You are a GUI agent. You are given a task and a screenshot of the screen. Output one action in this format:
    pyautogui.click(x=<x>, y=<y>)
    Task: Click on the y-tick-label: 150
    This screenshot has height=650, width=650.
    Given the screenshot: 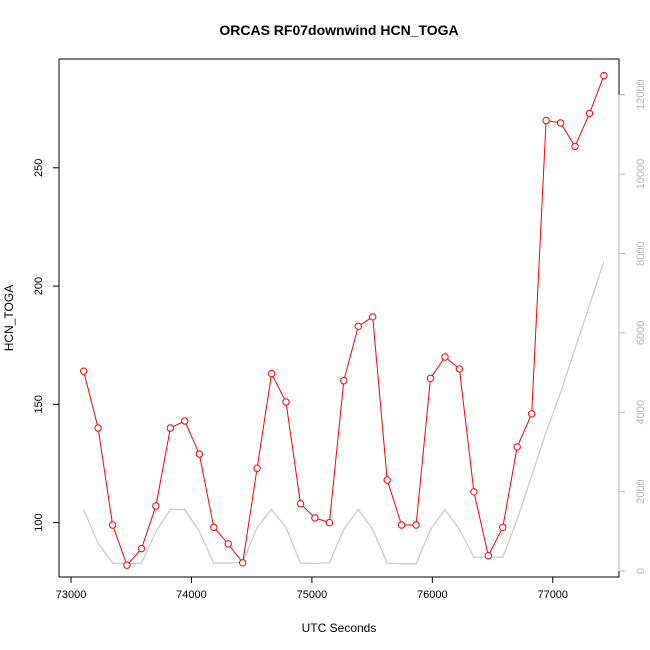 What is the action you would take?
    pyautogui.click(x=39, y=404)
    